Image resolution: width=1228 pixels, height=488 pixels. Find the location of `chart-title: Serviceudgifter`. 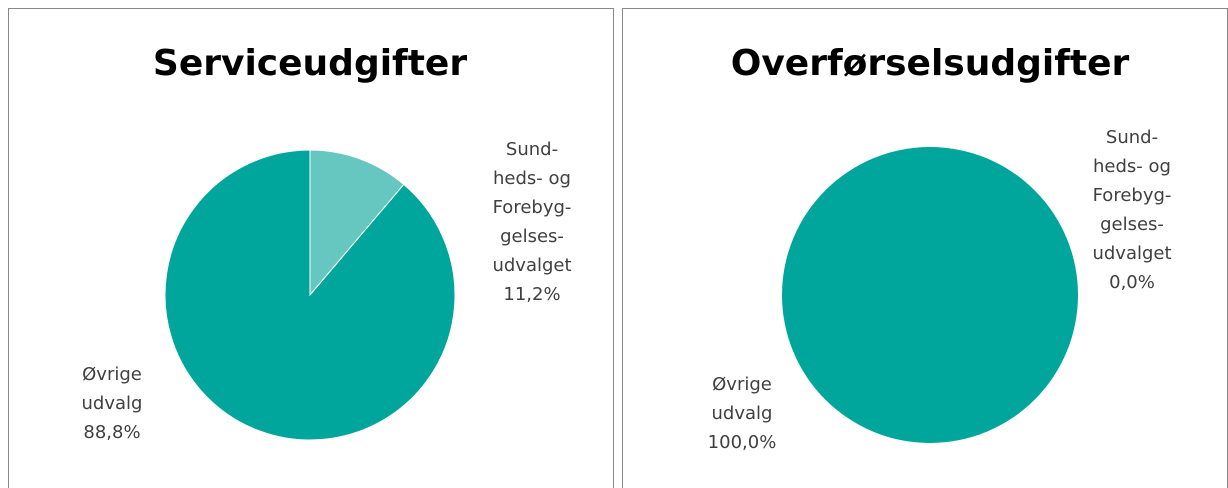

chart-title: Serviceudgifter is located at coordinates (310, 63).